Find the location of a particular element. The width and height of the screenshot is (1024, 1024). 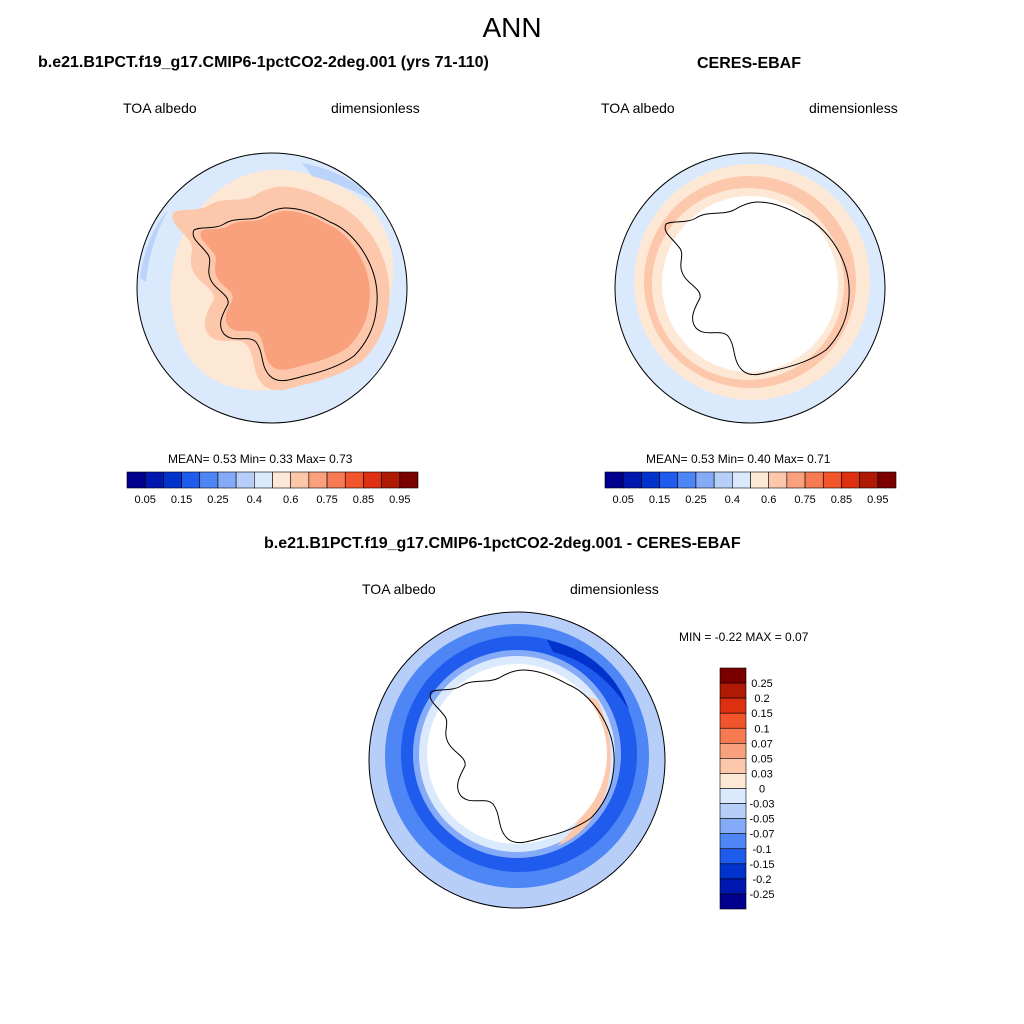

panel3-colorbar-tick-label: -0.2 is located at coordinates (762, 880).